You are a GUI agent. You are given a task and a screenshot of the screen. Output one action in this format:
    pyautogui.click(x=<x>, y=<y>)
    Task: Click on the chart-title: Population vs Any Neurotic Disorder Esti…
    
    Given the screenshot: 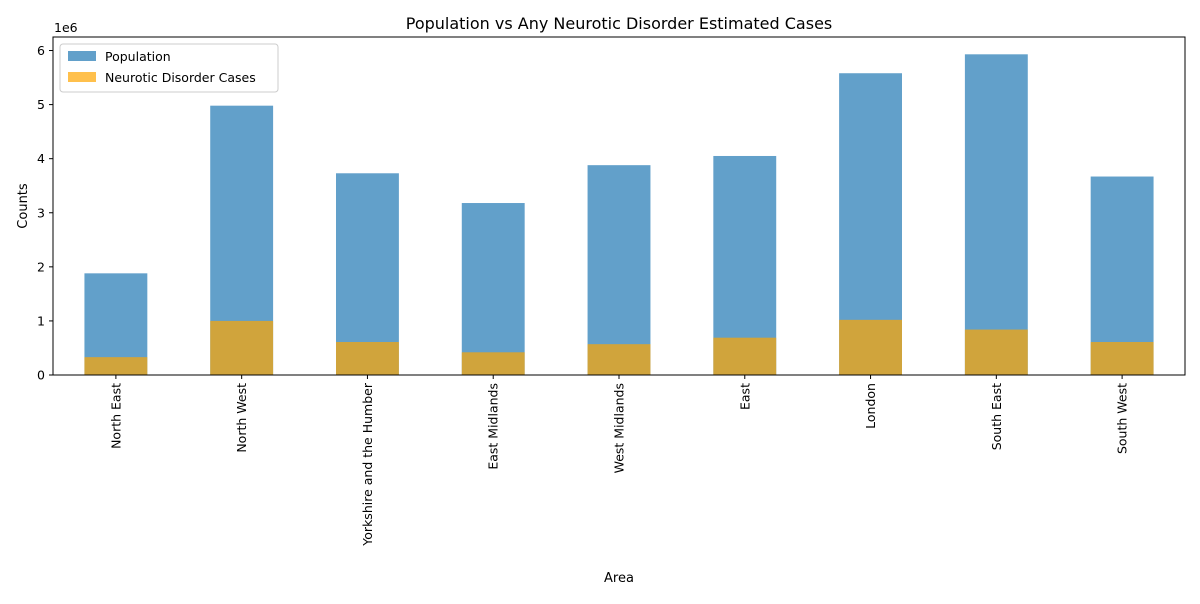 What is the action you would take?
    pyautogui.click(x=619, y=23)
    